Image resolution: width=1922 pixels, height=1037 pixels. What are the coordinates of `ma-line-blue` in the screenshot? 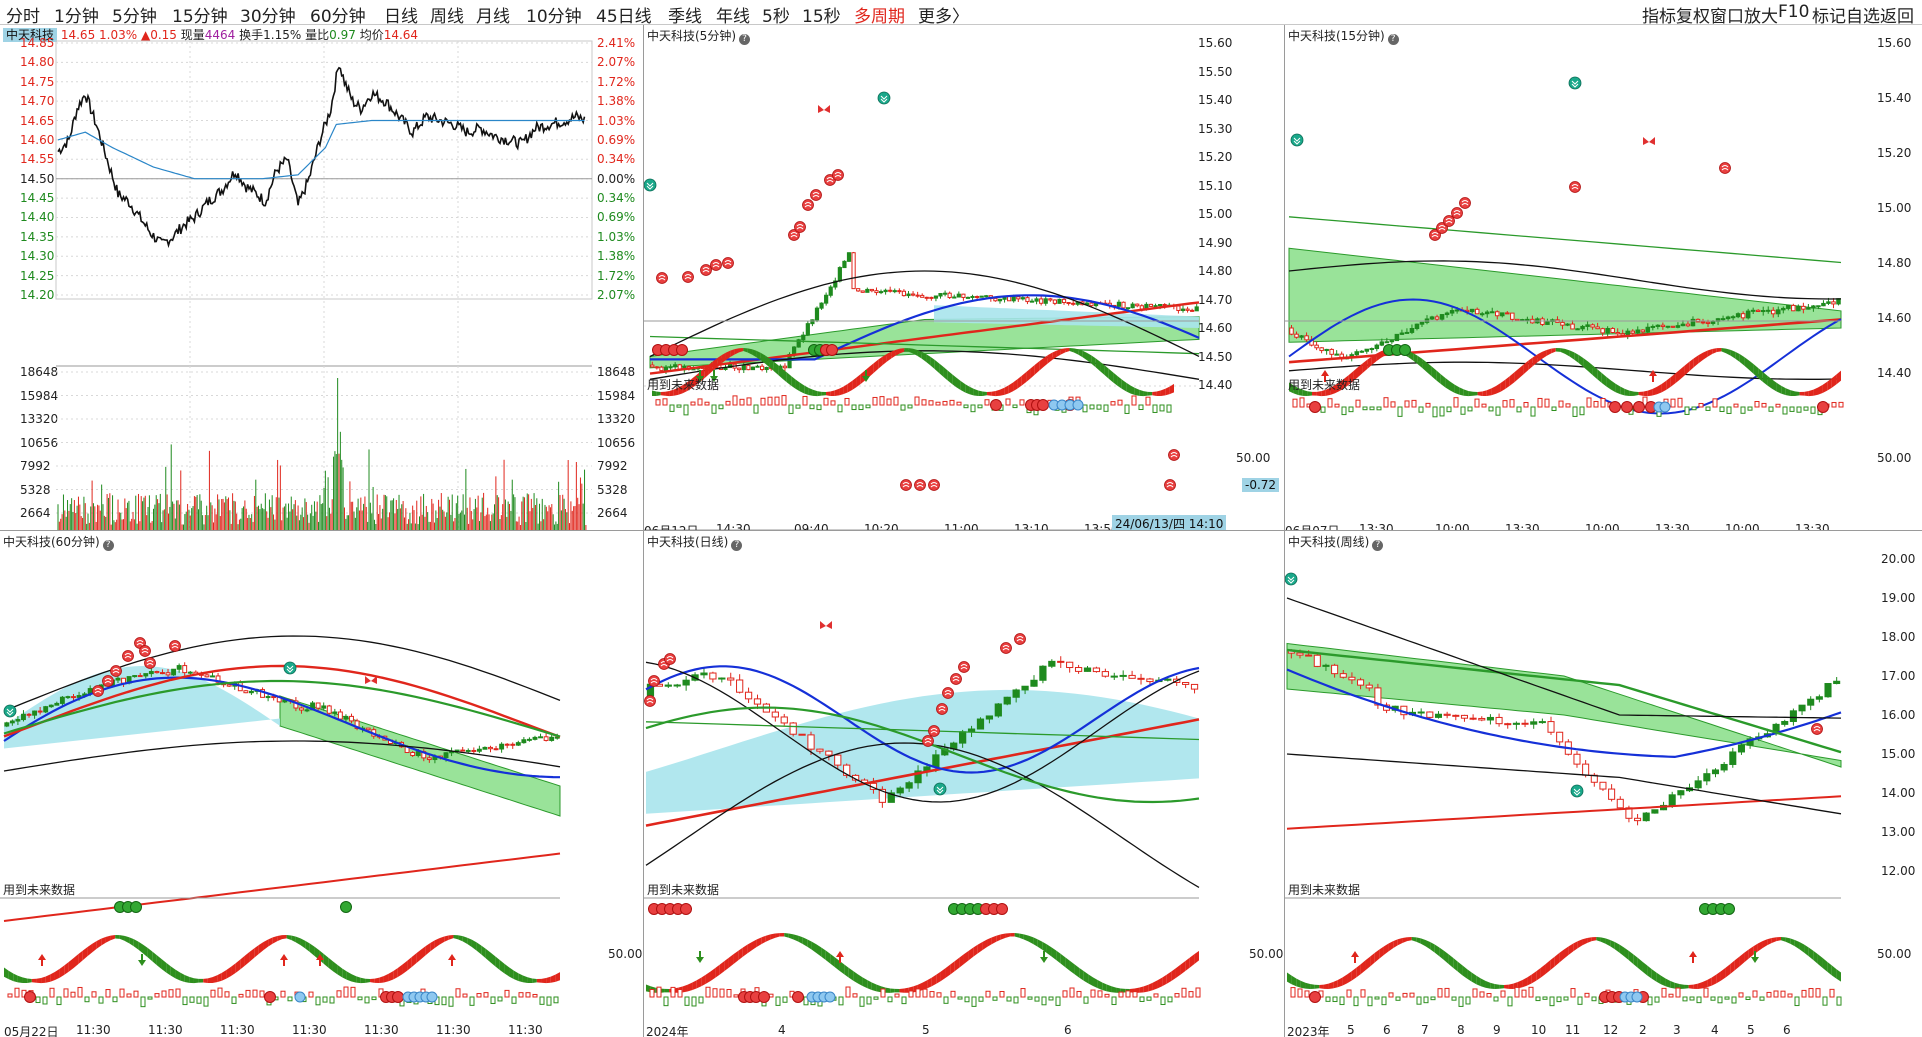 It's located at (925, 327).